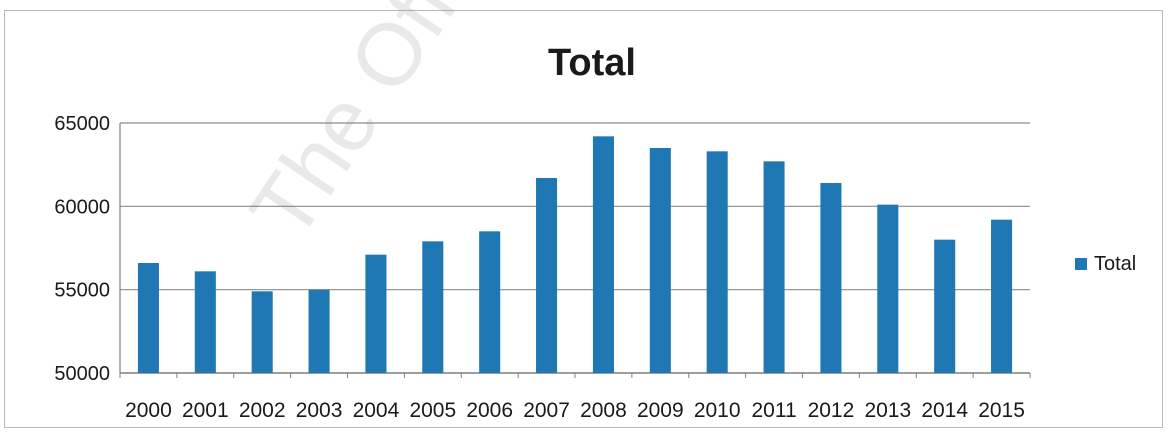 This screenshot has width=1169, height=432. I want to click on bar-2011, so click(774, 267).